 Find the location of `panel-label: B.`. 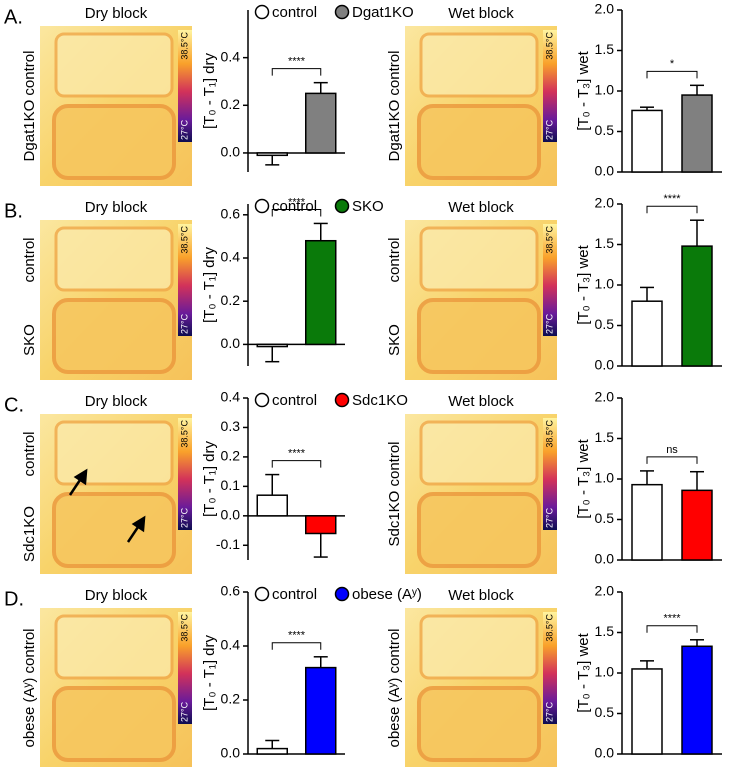

panel-label: B. is located at coordinates (13, 211).